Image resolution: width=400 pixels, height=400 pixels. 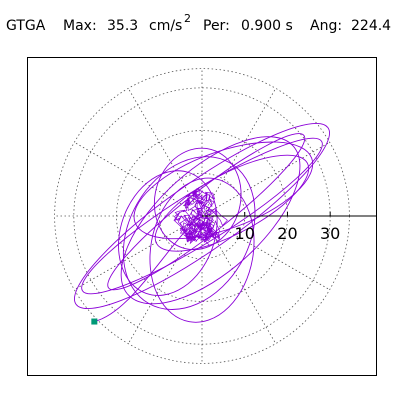 I want to click on per-label: Per:, so click(x=216, y=26).